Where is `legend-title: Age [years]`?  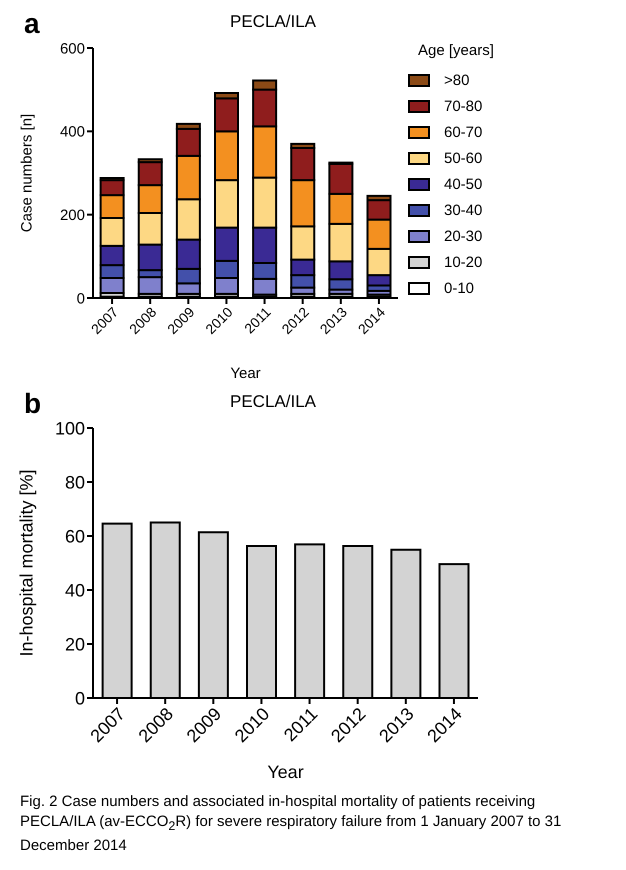
legend-title: Age [years] is located at coordinates (456, 50).